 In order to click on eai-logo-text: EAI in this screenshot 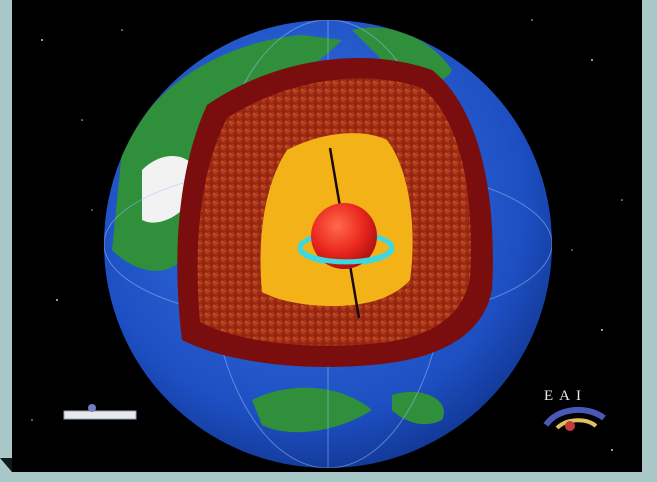, I will do `click(565, 396)`.